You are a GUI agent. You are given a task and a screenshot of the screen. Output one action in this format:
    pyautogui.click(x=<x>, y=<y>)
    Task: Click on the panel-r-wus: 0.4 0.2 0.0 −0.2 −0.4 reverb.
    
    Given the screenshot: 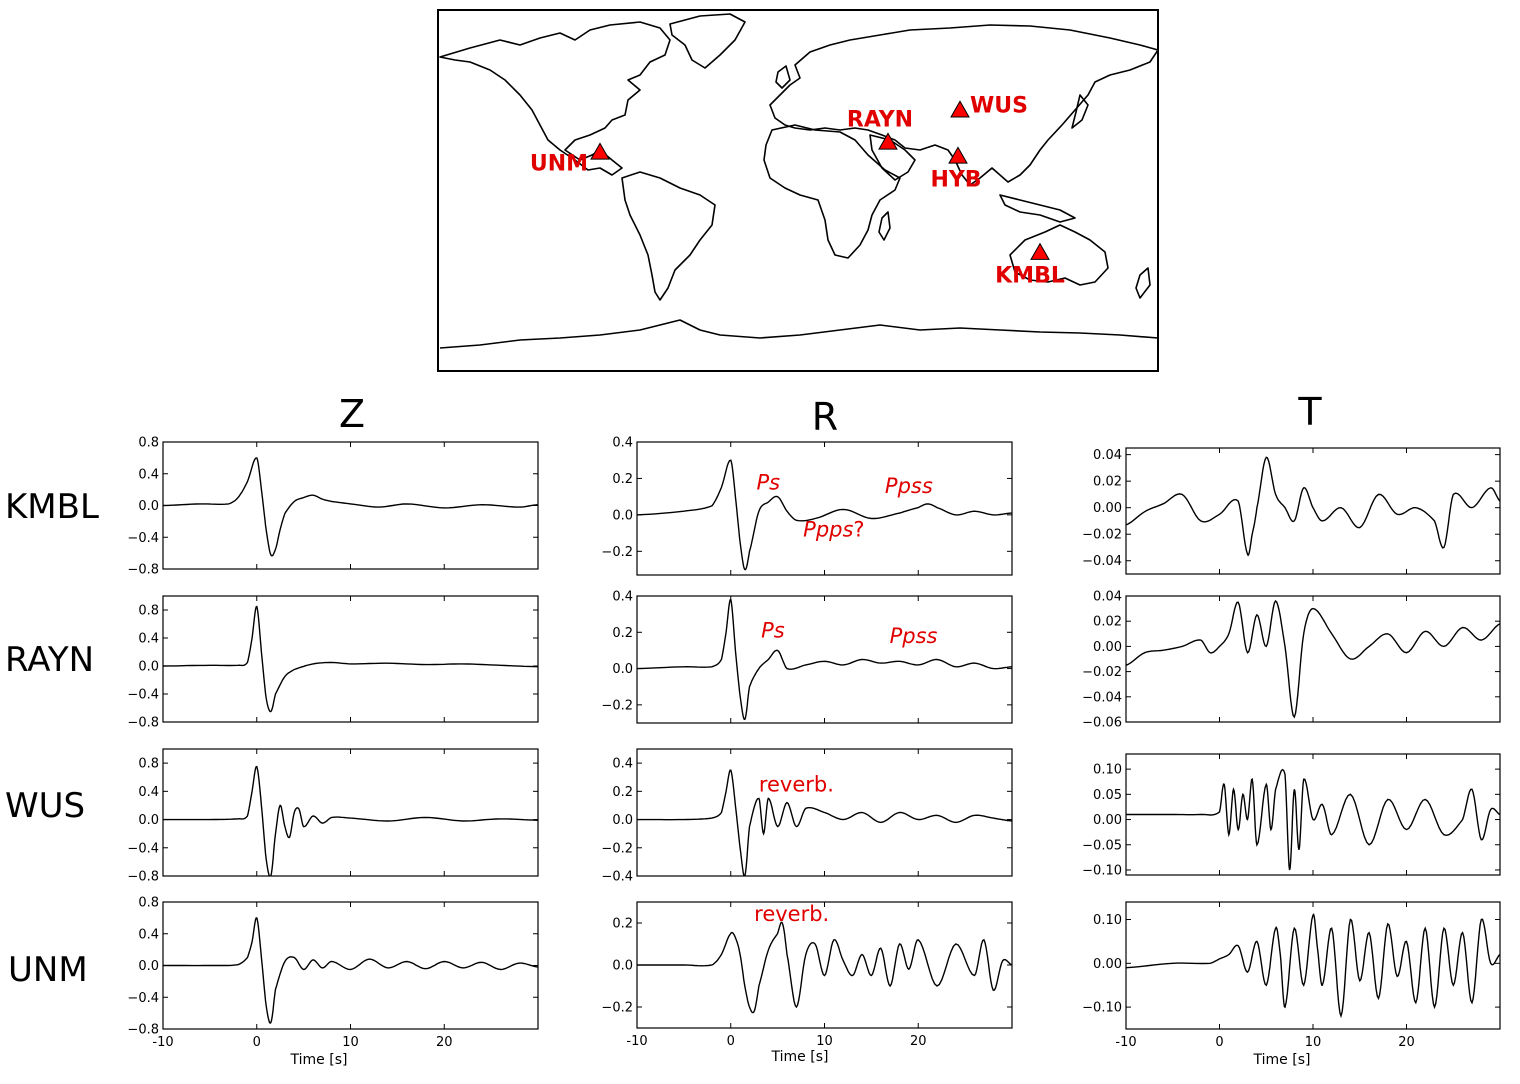 What is the action you would take?
    pyautogui.click(x=807, y=816)
    